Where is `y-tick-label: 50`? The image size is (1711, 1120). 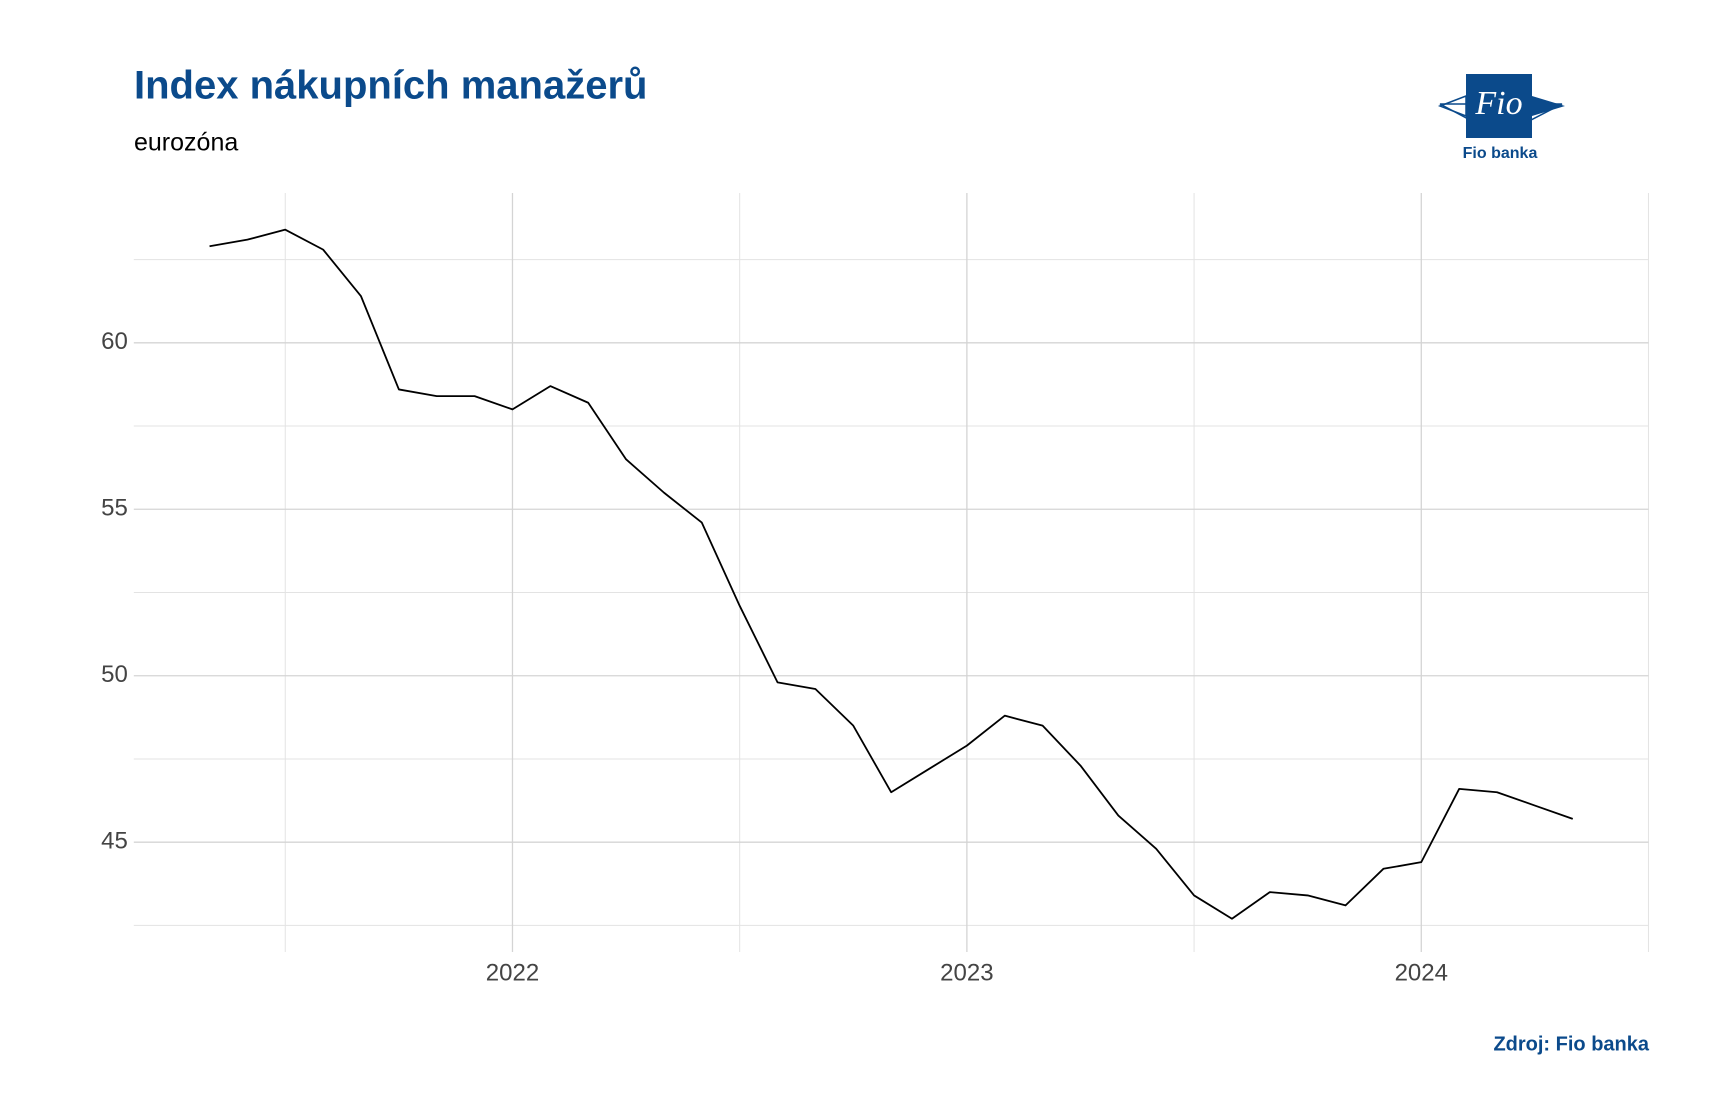 y-tick-label: 50 is located at coordinates (114, 674).